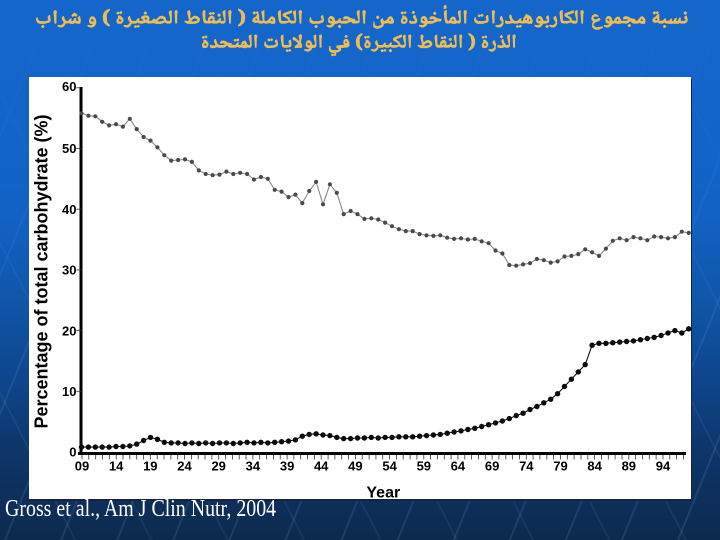 This screenshot has height=540, width=720. What do you see at coordinates (355, 466) in the screenshot?
I see `svg-text: 49` at bounding box center [355, 466].